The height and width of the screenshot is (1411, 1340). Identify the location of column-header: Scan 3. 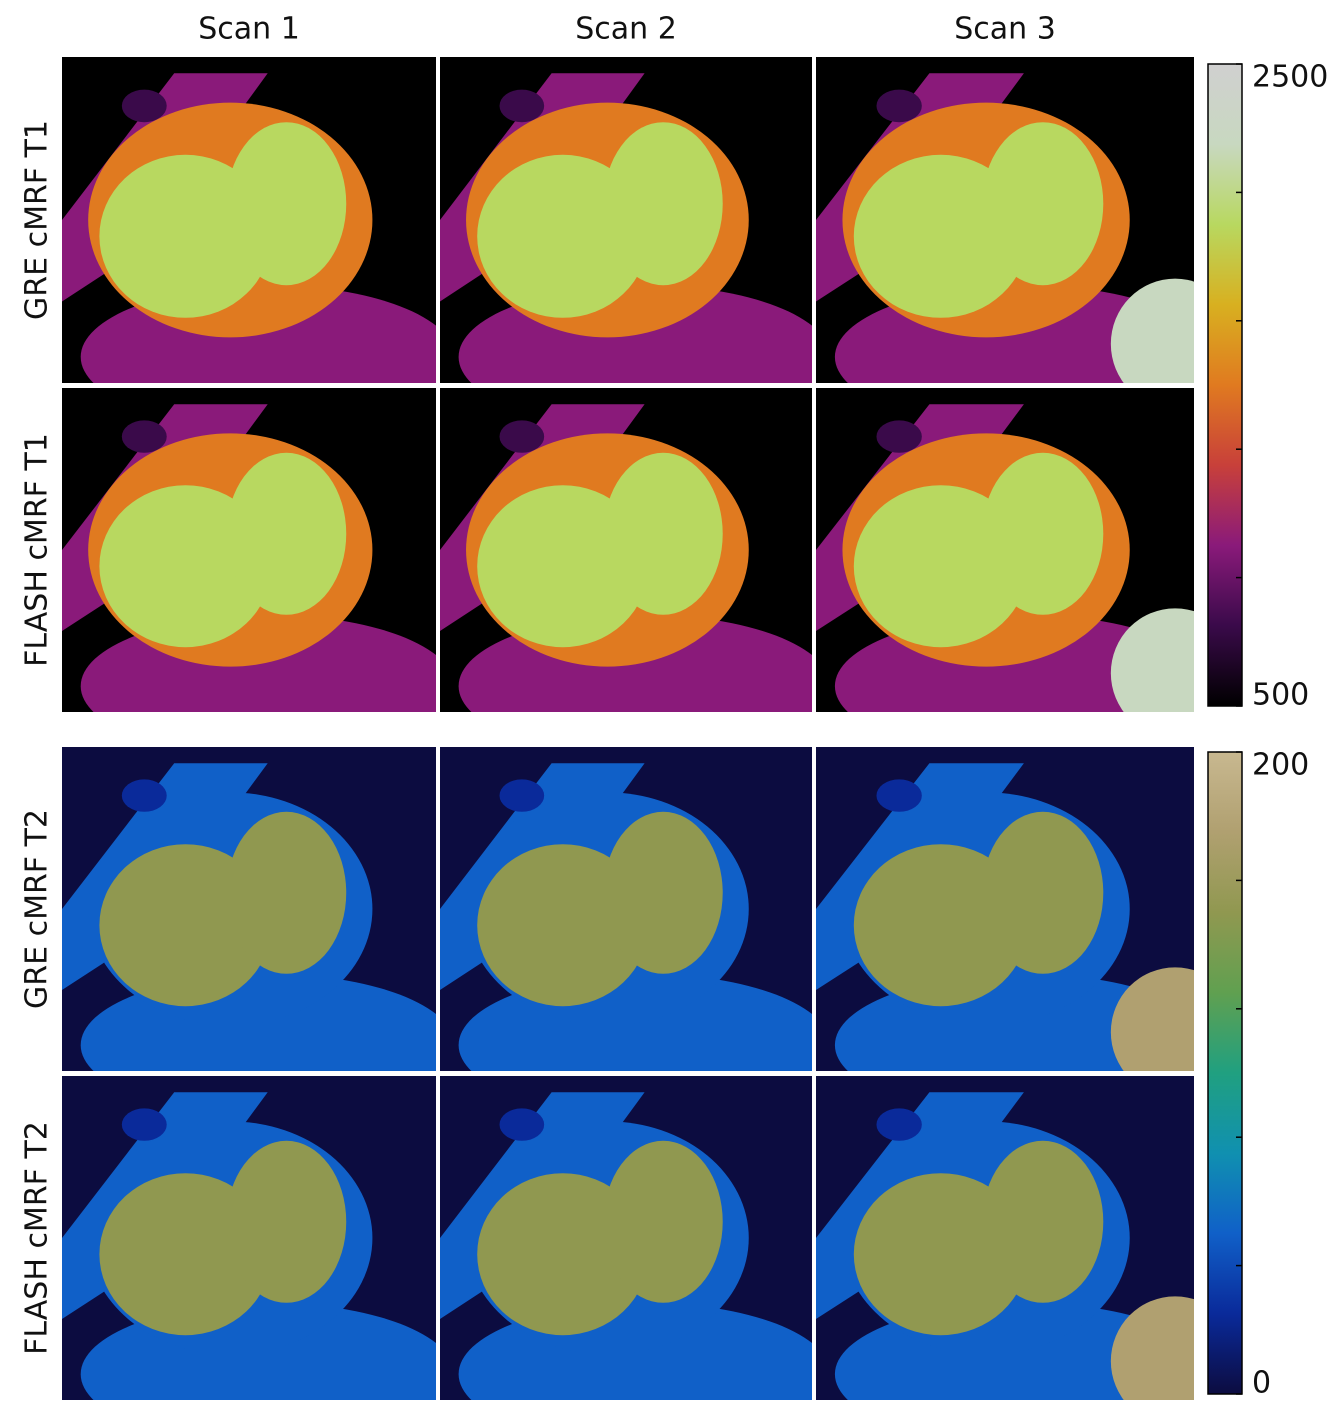
(1005, 29).